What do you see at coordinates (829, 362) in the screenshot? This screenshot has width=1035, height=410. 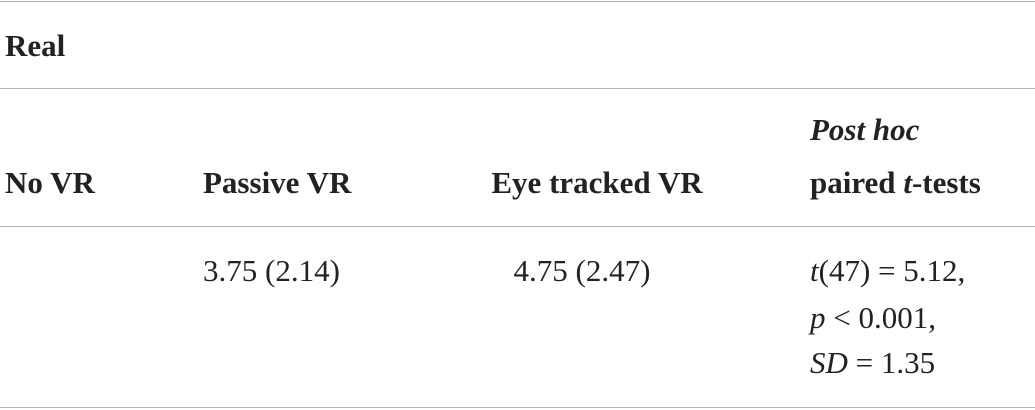 I see `stat-symbol: SD` at bounding box center [829, 362].